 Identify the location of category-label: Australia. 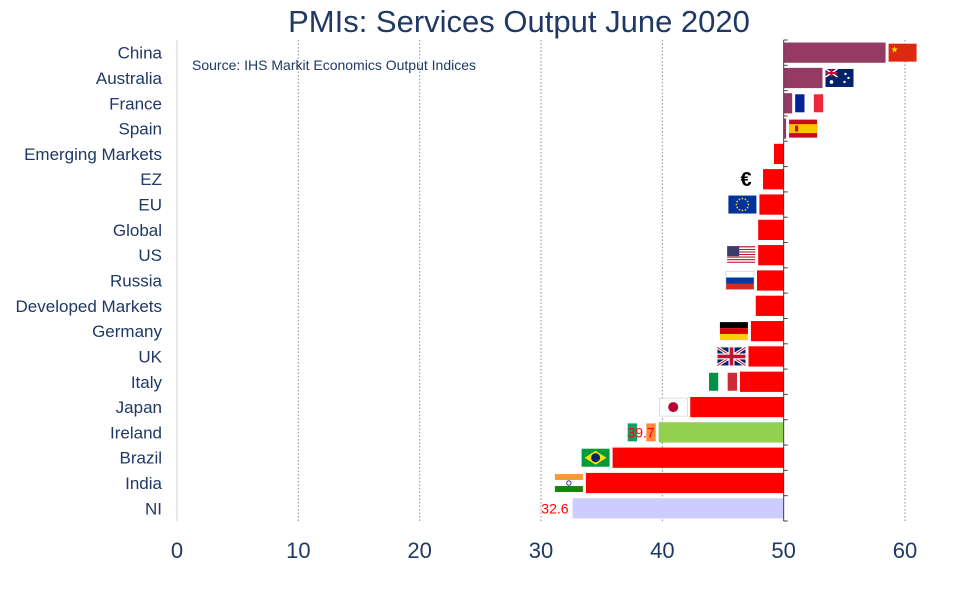
(129, 78).